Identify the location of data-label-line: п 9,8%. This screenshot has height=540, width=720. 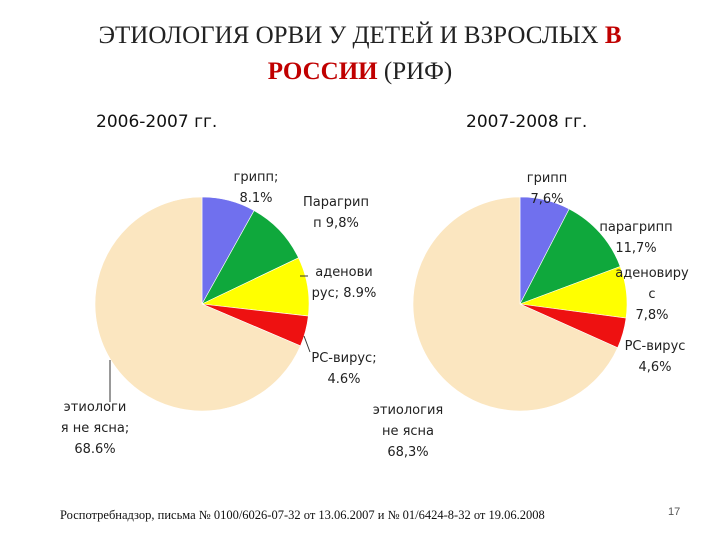
(336, 223).